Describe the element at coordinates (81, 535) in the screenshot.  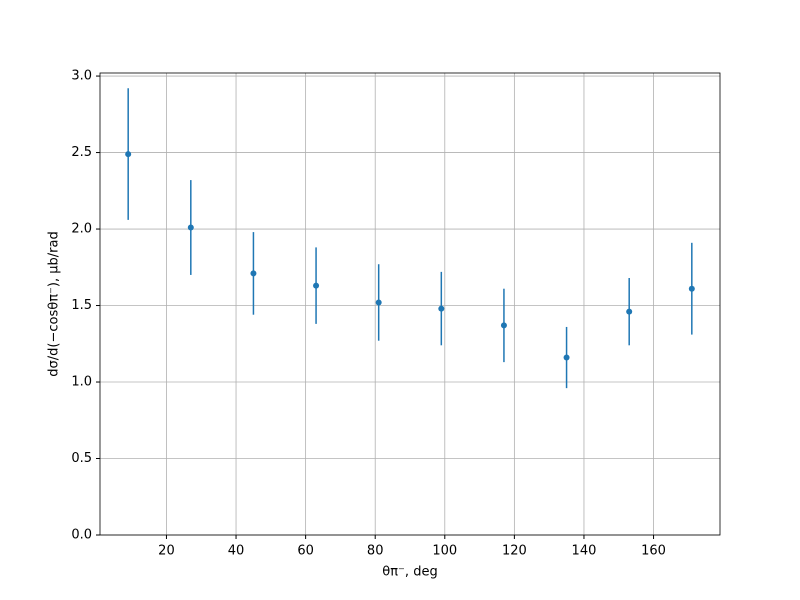
I see `y-tick-label: 0.0` at that location.